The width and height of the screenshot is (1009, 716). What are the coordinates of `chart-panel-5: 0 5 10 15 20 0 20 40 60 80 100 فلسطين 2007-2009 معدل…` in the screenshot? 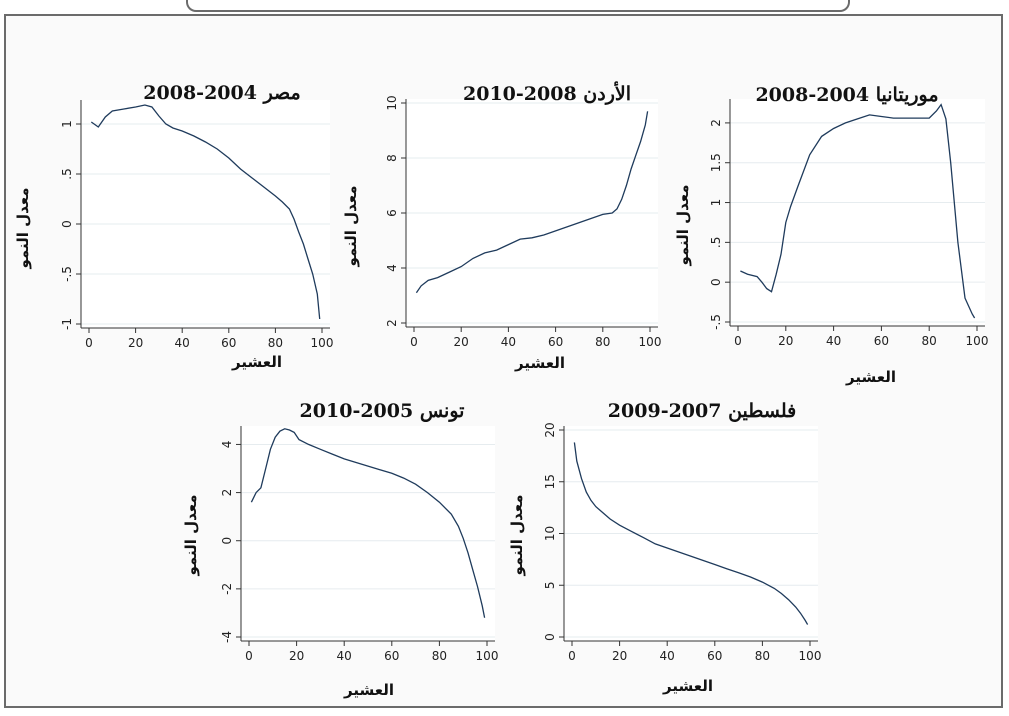 It's located at (664, 547).